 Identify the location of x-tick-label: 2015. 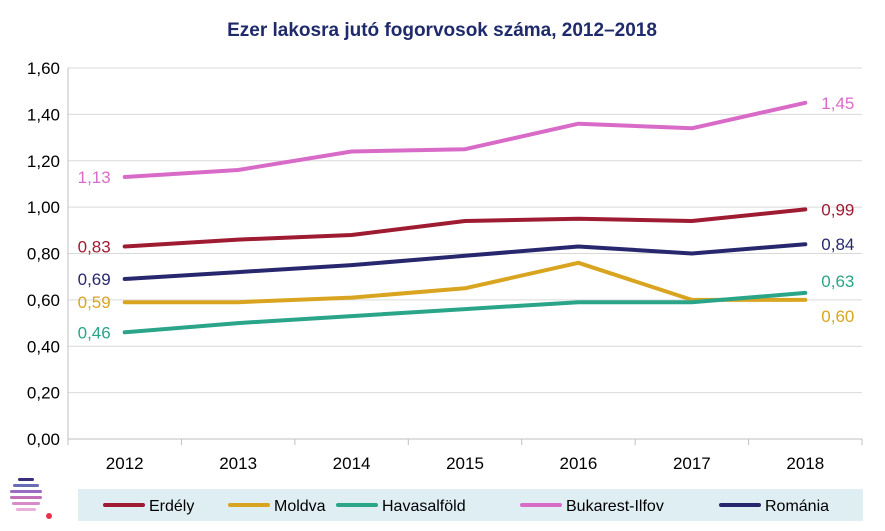
(465, 463).